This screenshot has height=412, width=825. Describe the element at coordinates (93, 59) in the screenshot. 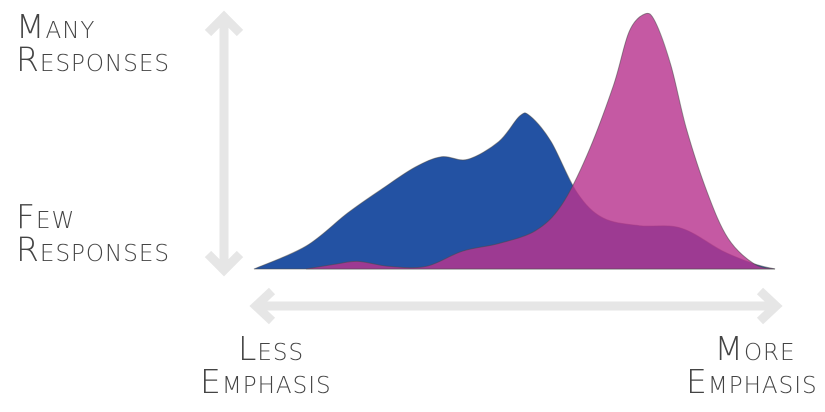

I see `y-axis-top-label-line-2: Responses` at that location.